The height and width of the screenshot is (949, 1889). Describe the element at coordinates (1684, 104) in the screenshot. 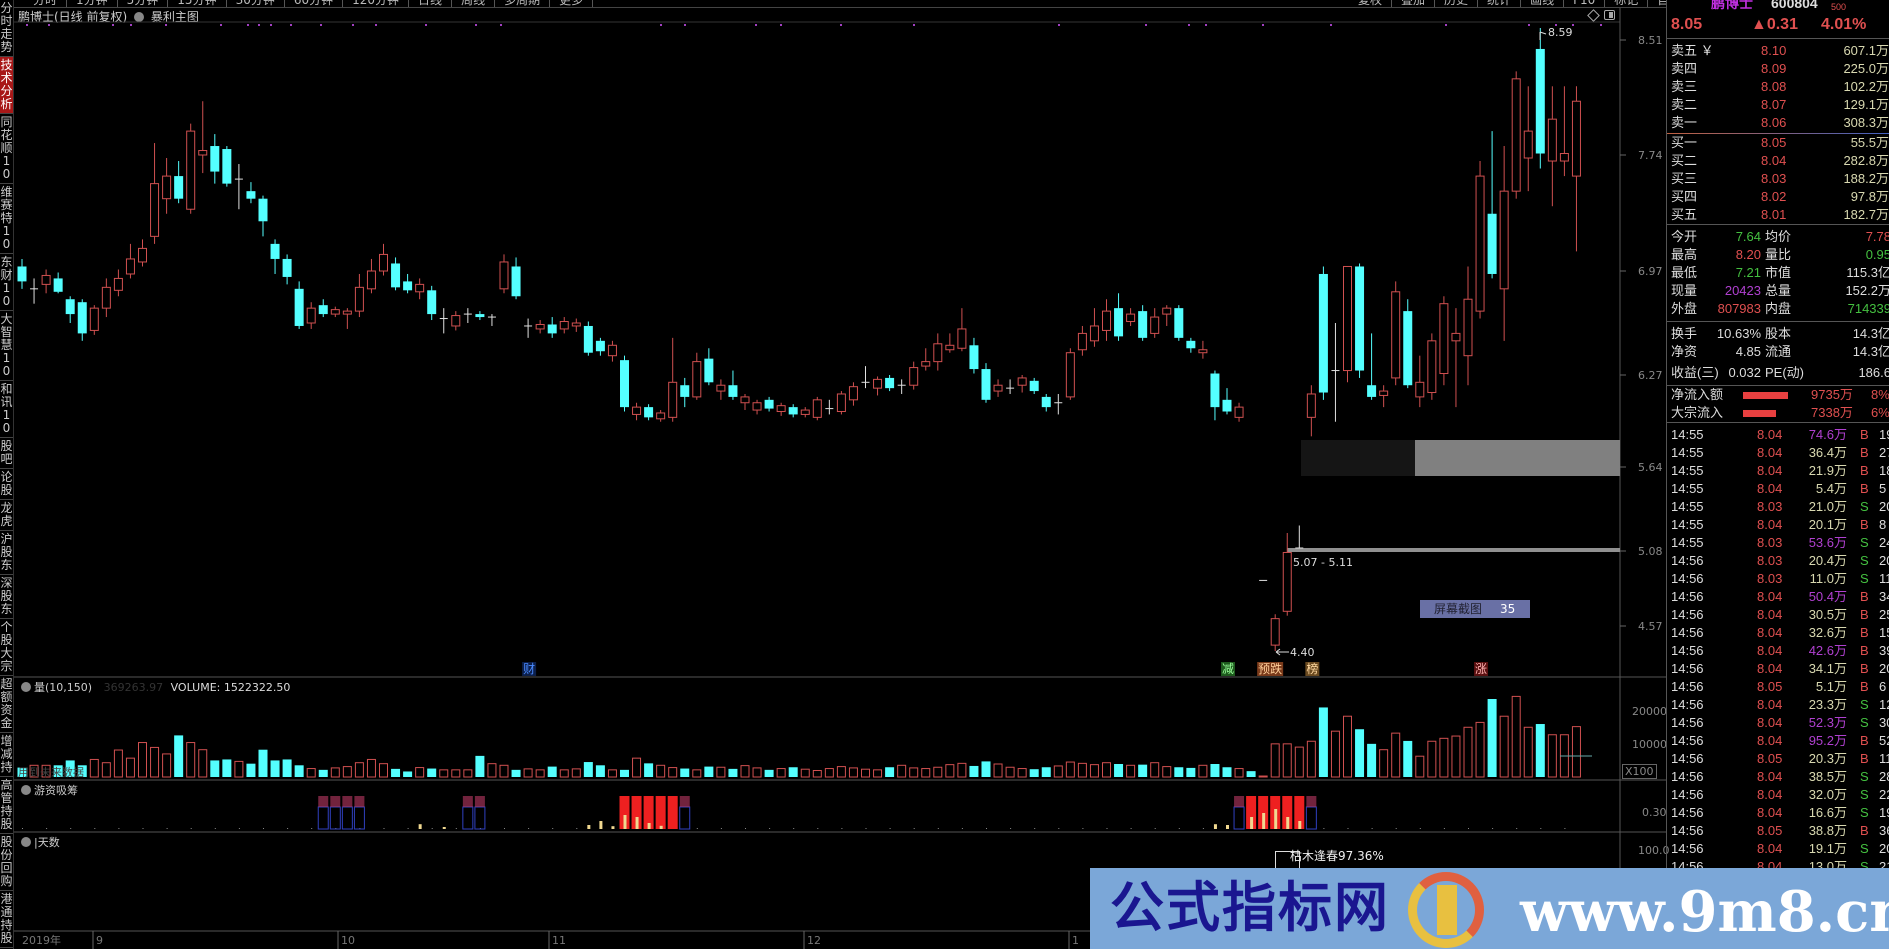

I see `ask-label: 卖二` at that location.